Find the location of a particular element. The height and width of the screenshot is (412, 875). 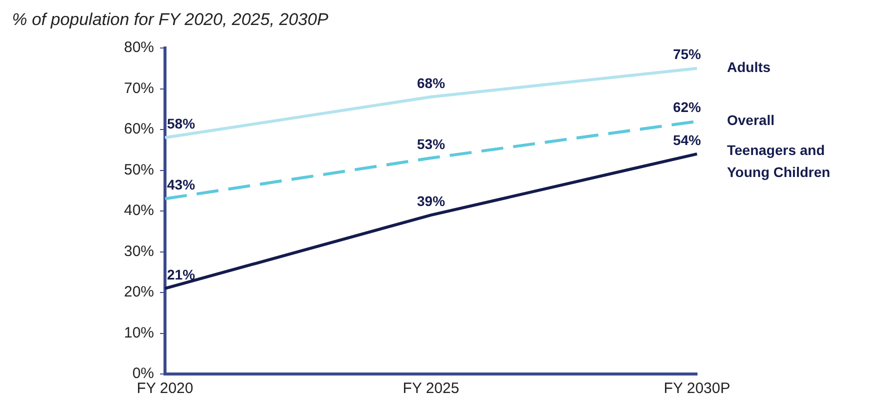

y-tick-label: 20% is located at coordinates (139, 292).